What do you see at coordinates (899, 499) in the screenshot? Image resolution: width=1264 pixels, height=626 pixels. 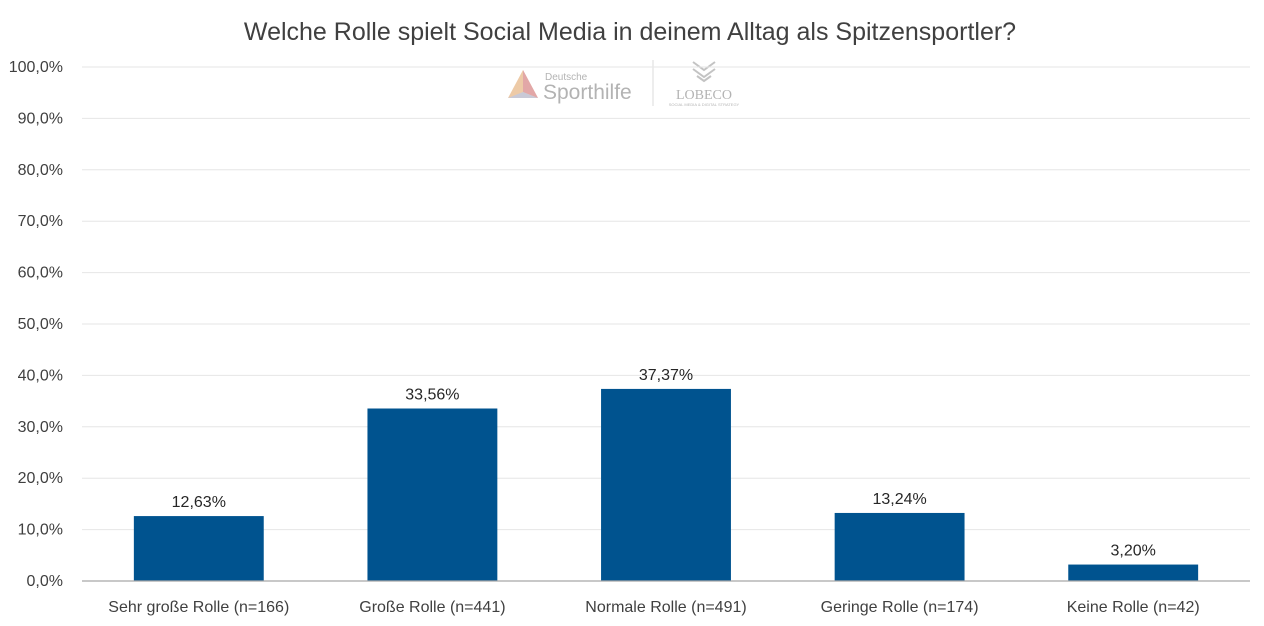 I see `data-label: 13,24%` at bounding box center [899, 499].